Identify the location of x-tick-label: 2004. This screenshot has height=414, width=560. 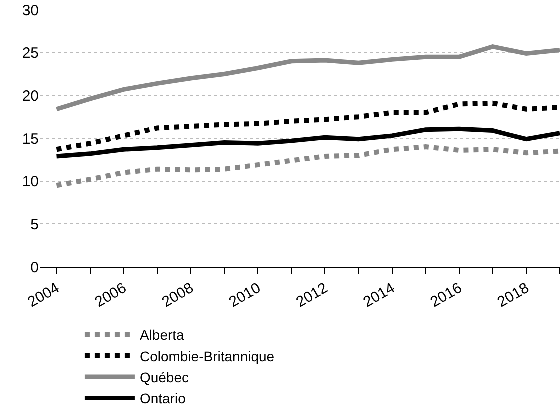
(44, 296).